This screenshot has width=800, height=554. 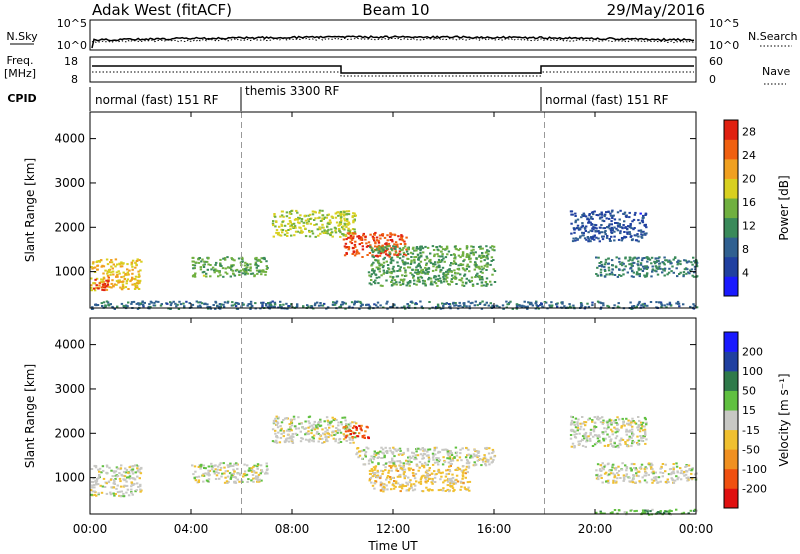 What do you see at coordinates (749, 179) in the screenshot?
I see `power-cbar-tick-4: 20` at bounding box center [749, 179].